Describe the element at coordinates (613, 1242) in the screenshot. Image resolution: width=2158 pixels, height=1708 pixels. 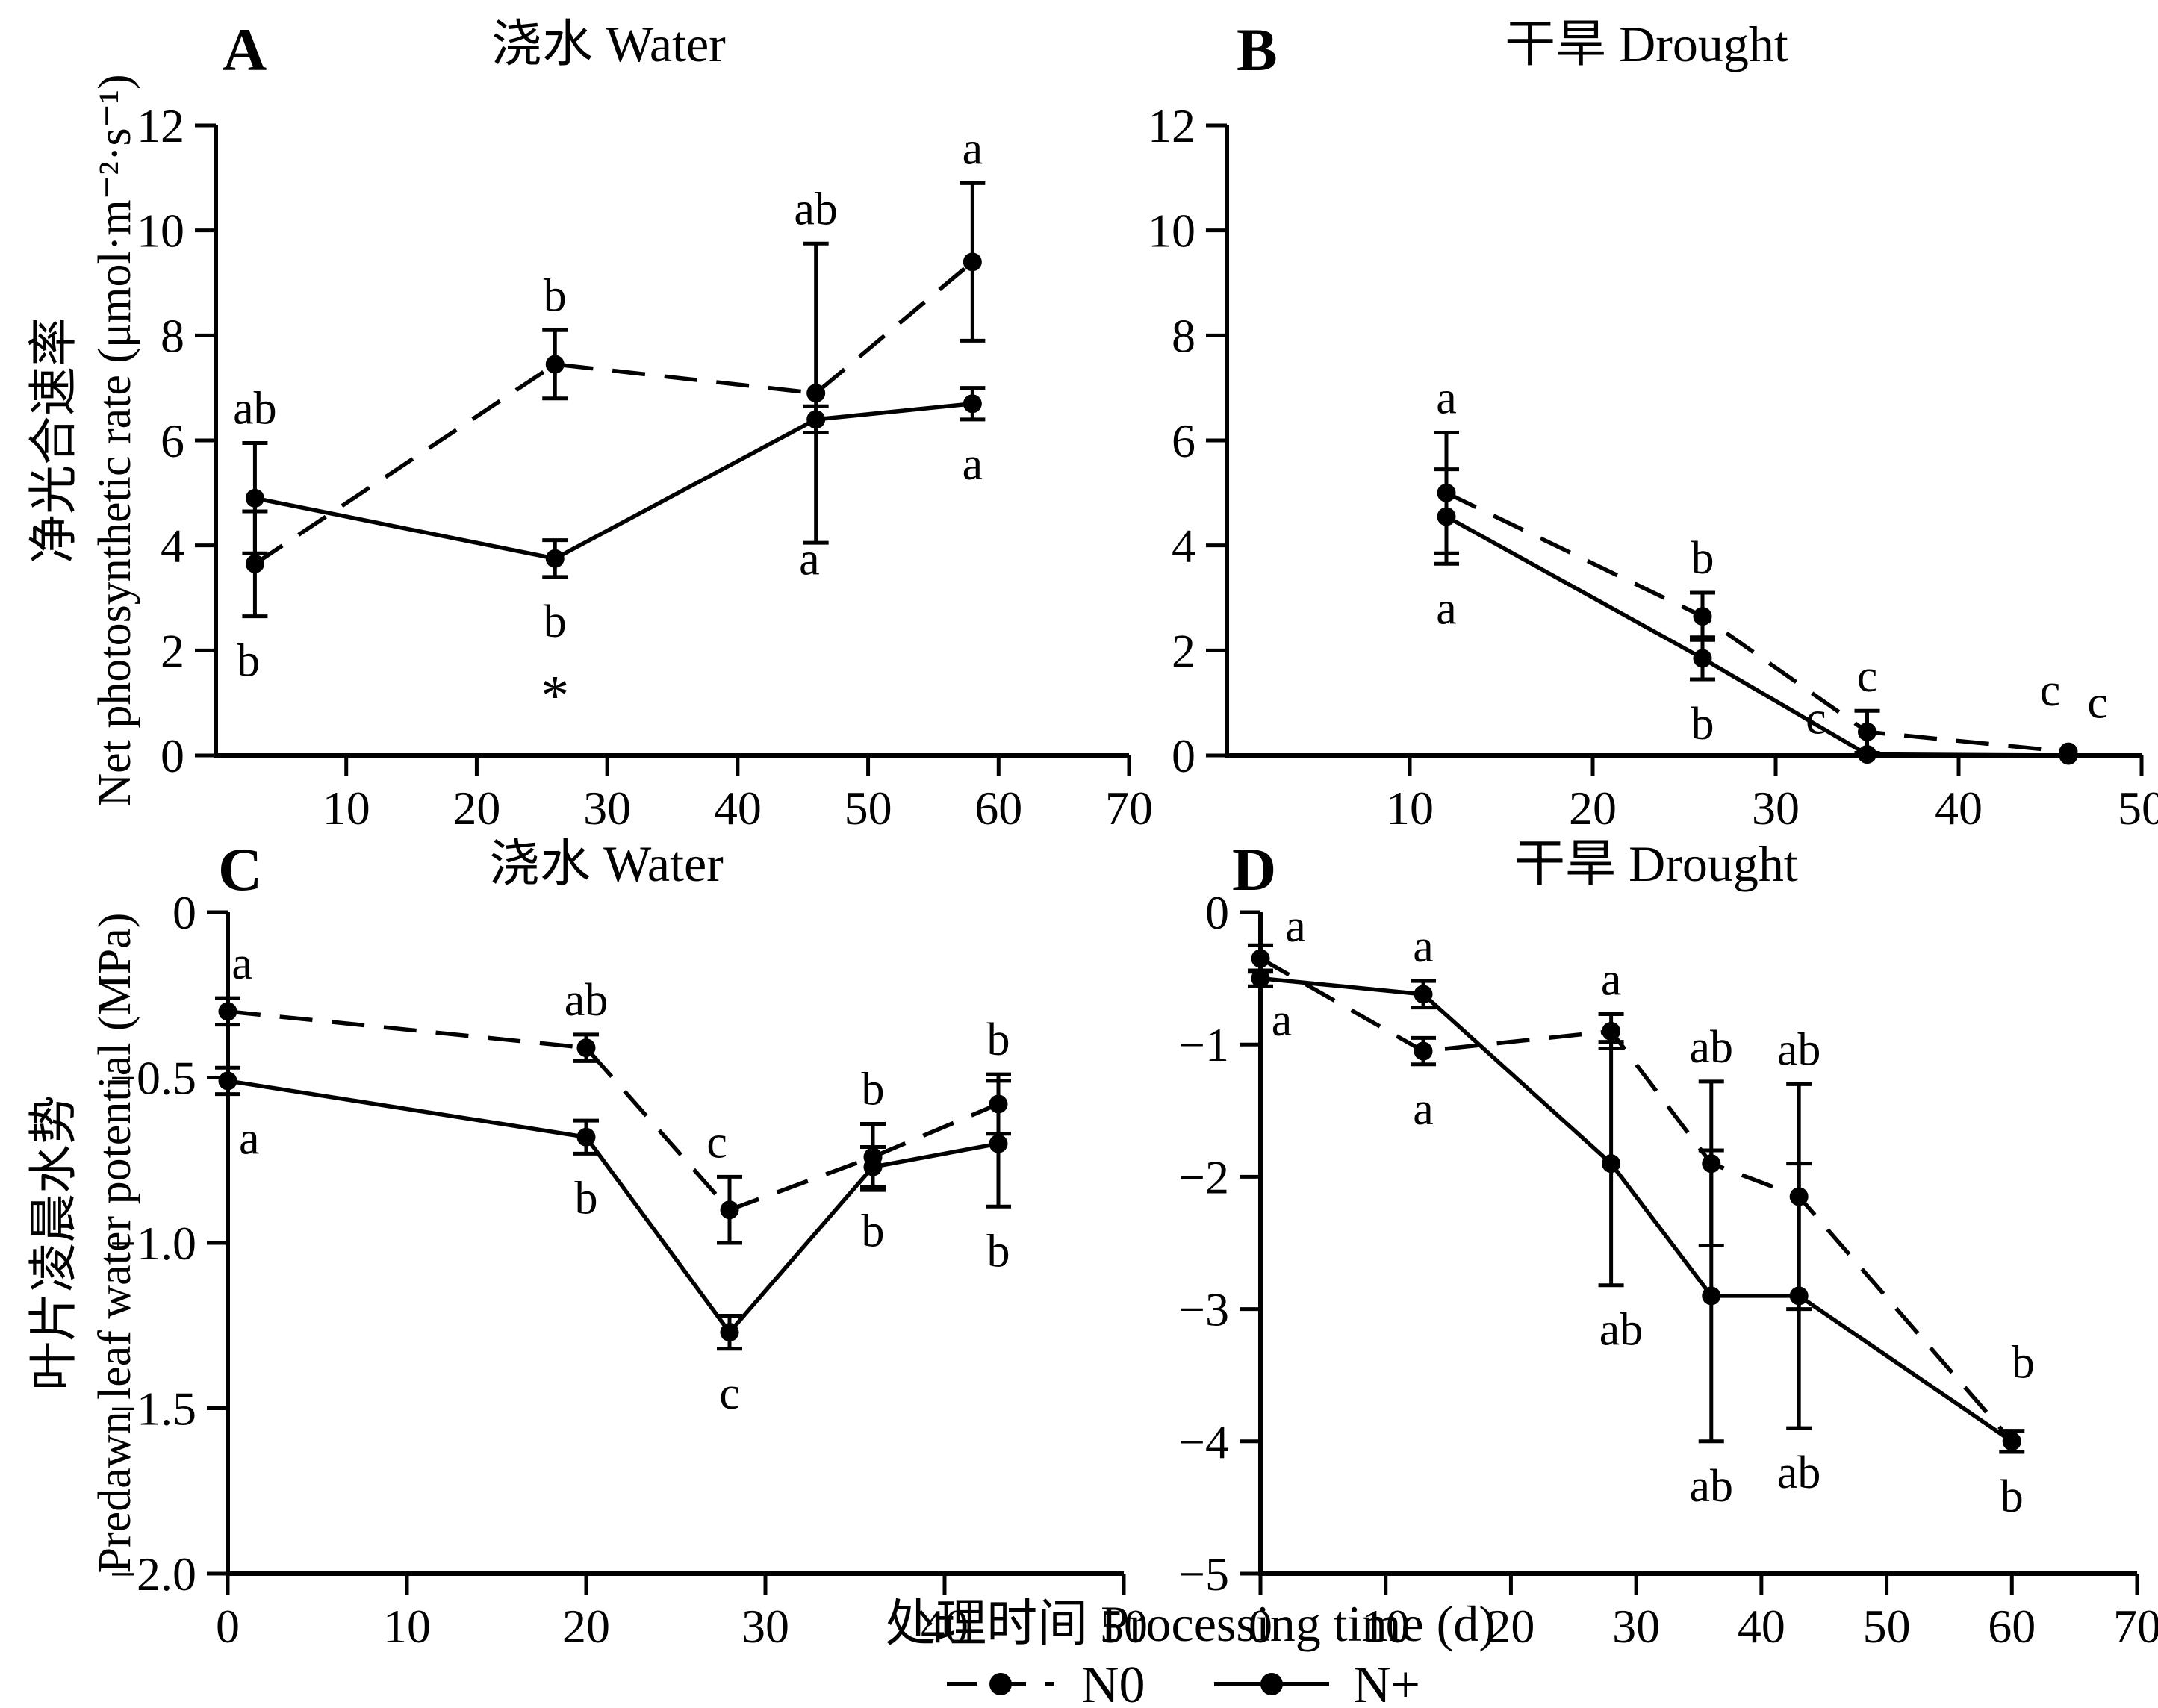
I see `series-N+: a b c b b` at that location.